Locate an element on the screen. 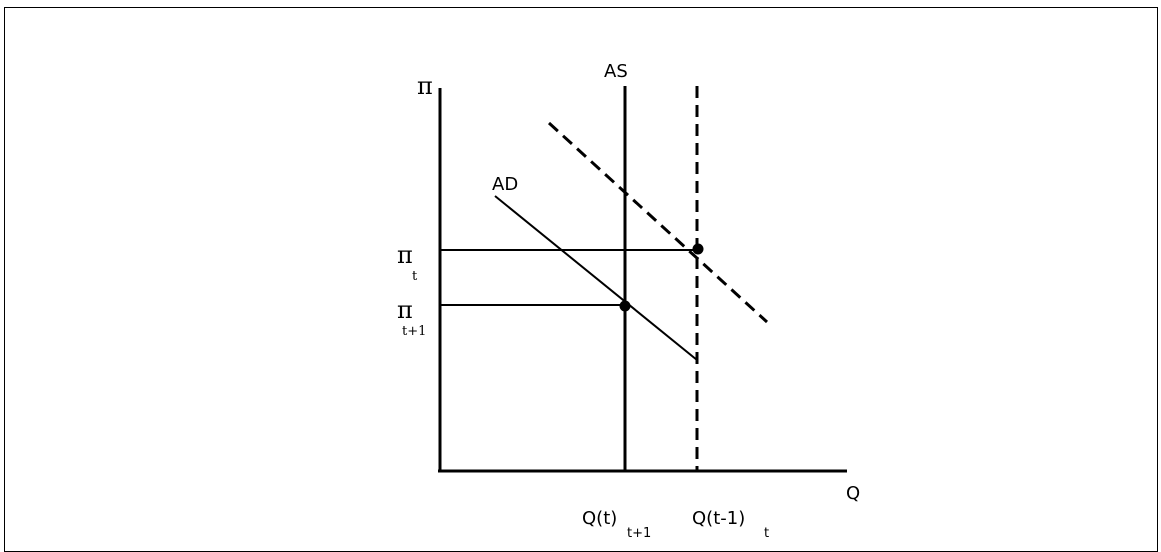 The image size is (1161, 552). ad-curve is located at coordinates (596, 278).